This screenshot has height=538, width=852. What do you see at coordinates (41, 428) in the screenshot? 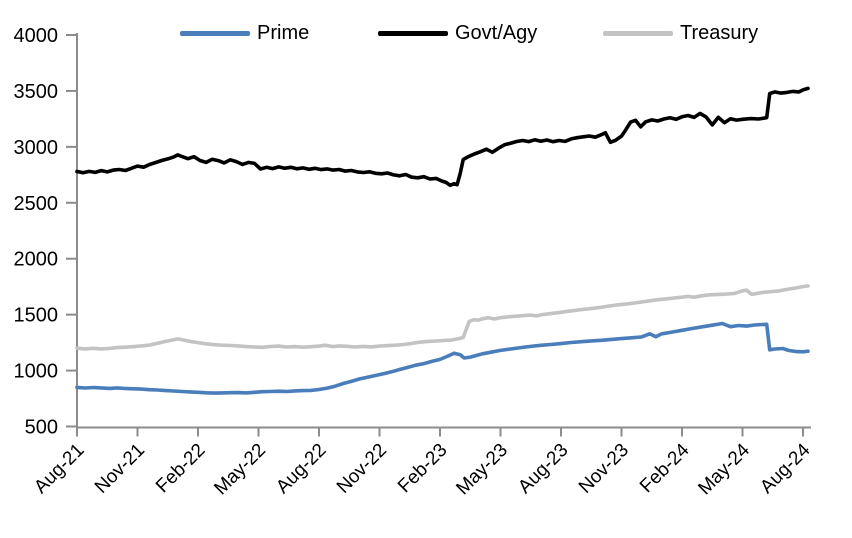
I see `y-tick-label: 500` at bounding box center [41, 428].